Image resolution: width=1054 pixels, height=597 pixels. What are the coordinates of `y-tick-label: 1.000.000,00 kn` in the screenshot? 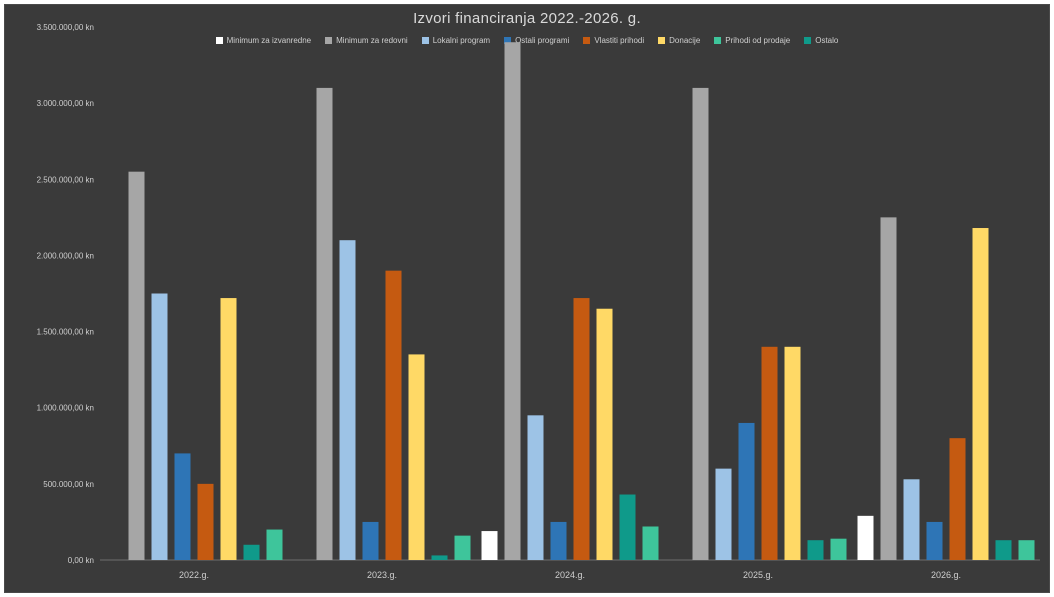 It's located at (65, 408).